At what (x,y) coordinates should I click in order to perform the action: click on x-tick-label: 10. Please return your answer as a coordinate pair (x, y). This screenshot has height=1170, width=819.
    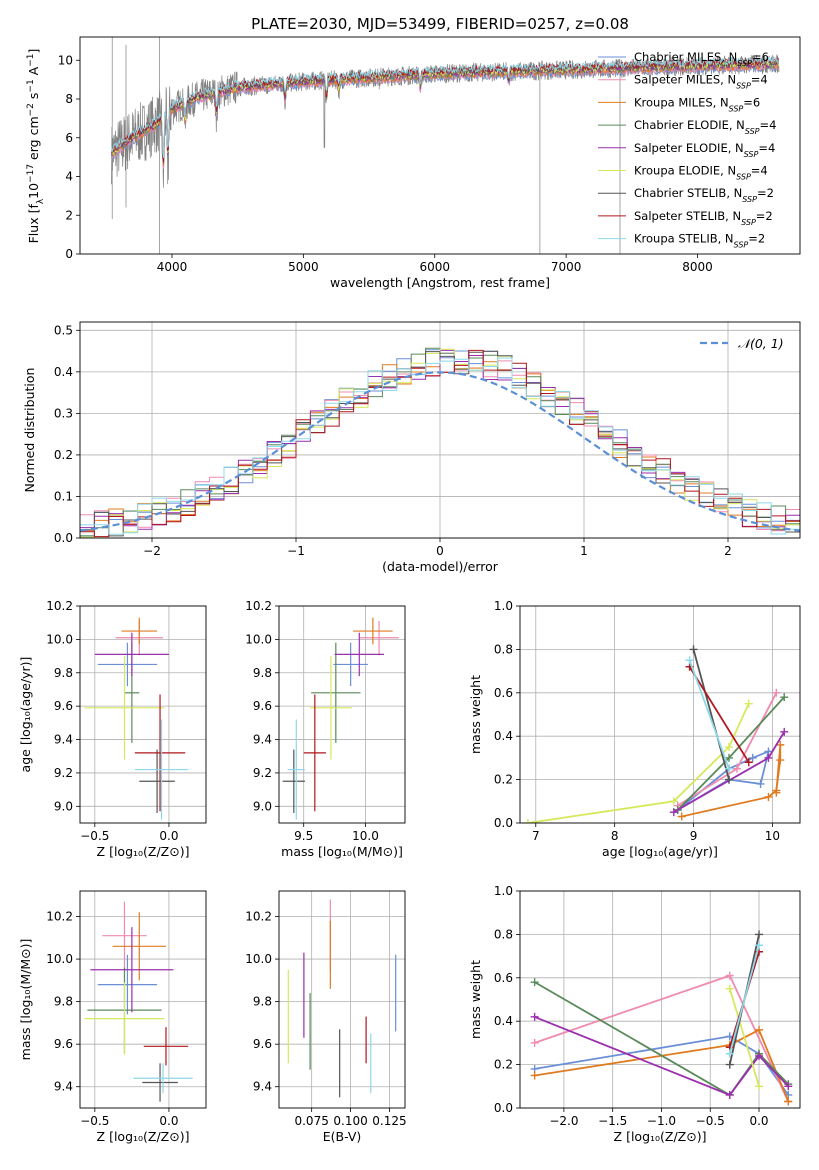
    Looking at the image, I should click on (772, 836).